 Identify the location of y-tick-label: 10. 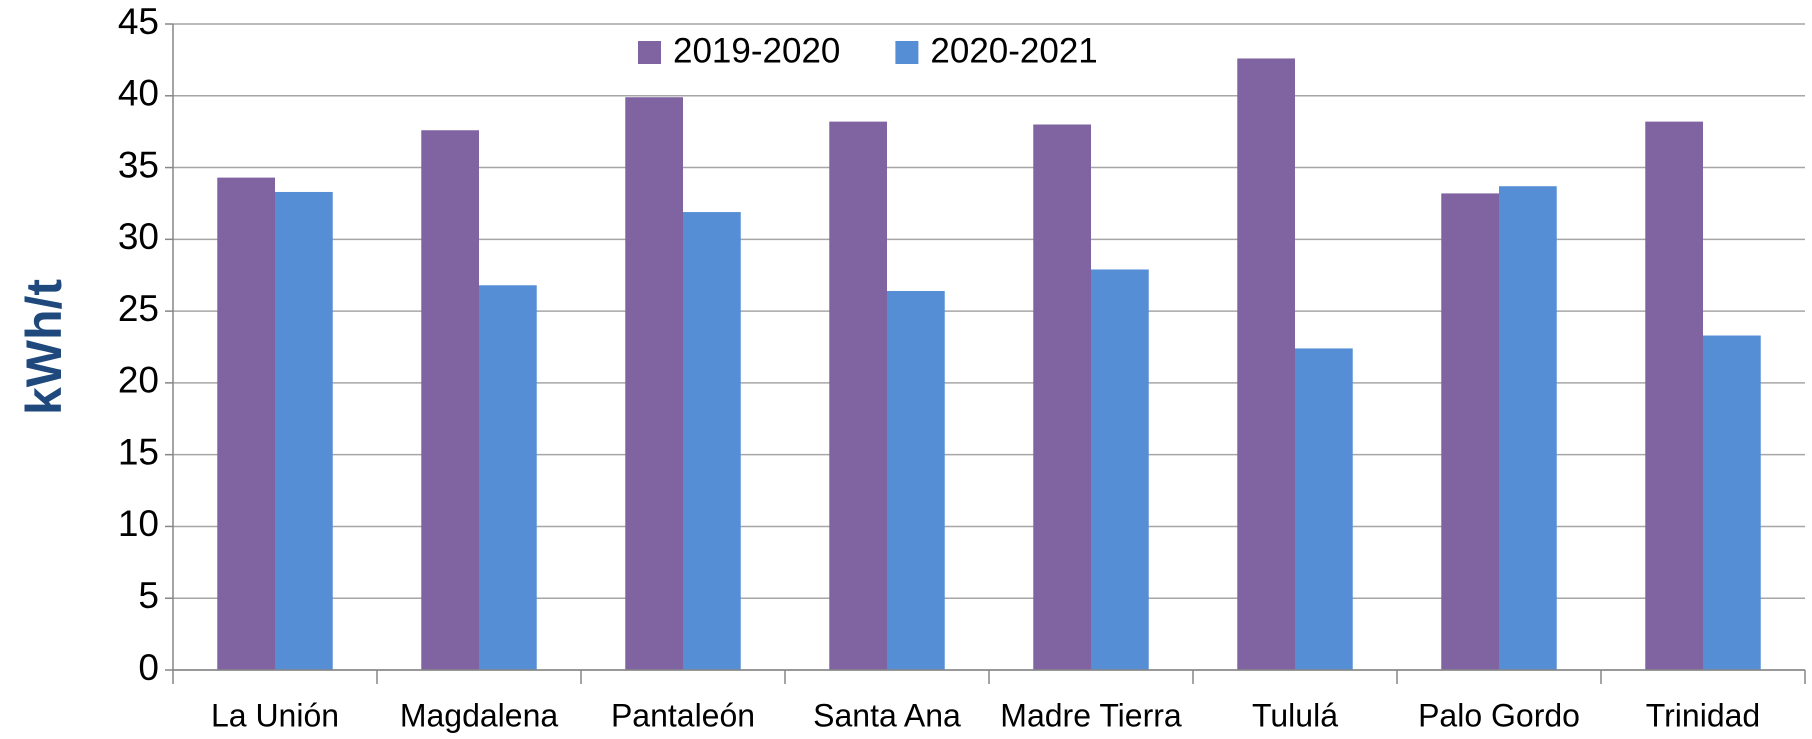
(138, 523).